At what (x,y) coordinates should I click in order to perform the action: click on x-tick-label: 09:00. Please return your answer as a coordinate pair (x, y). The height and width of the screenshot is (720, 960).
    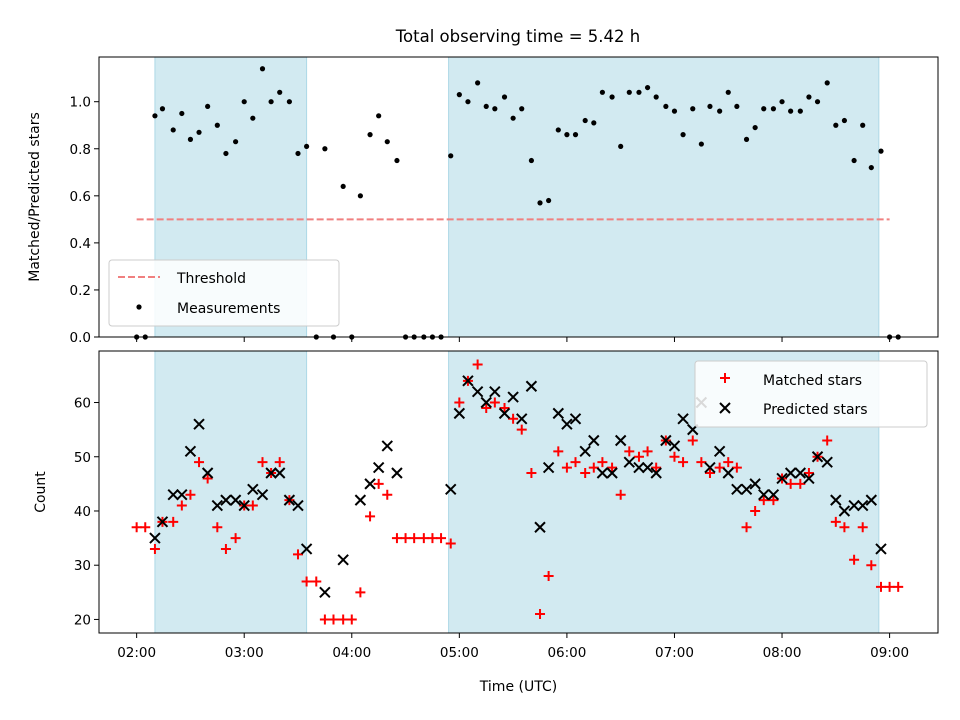
    Looking at the image, I should click on (889, 653).